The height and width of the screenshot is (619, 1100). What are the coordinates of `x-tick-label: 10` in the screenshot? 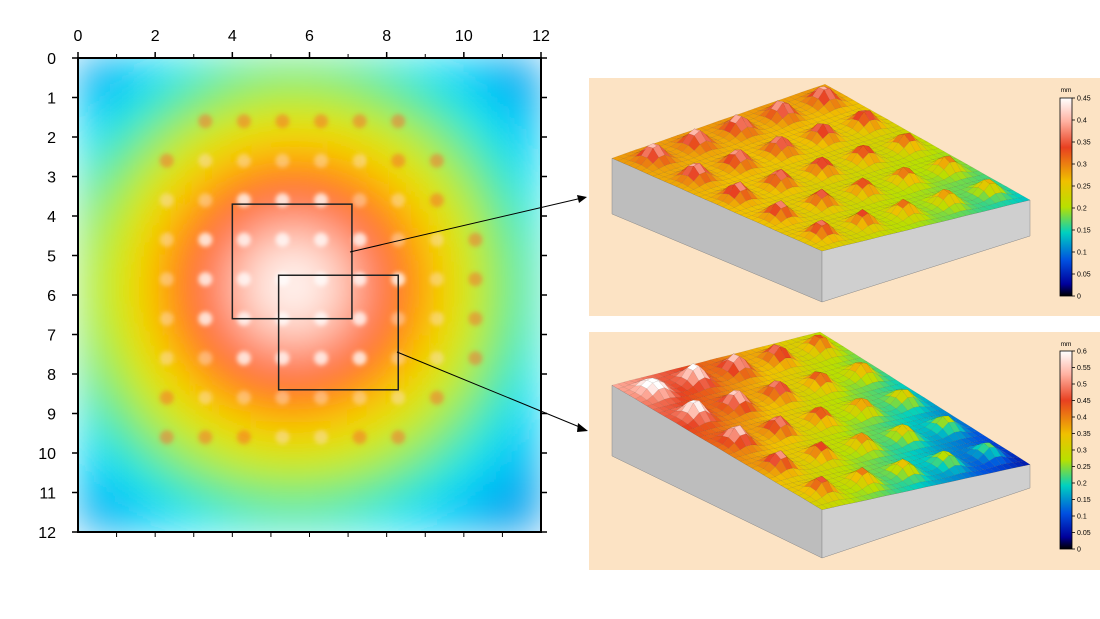 It's located at (464, 36).